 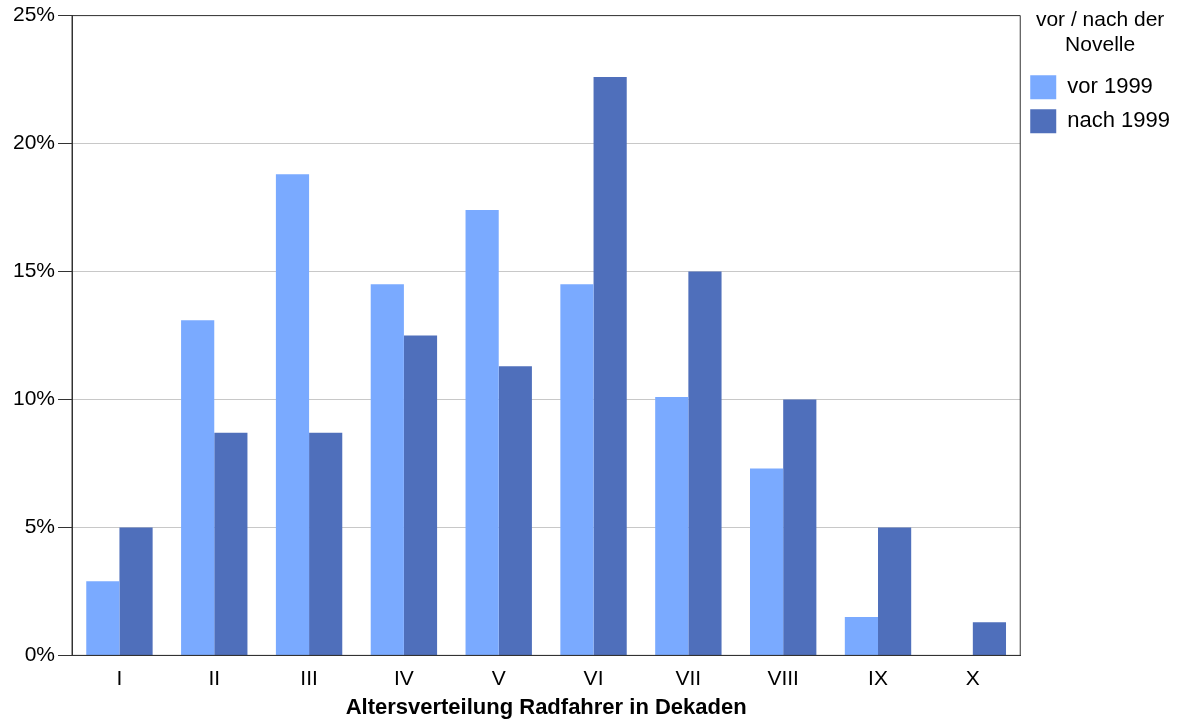 What do you see at coordinates (1100, 31) in the screenshot?
I see `legend-title: vor / nach der Novelle` at bounding box center [1100, 31].